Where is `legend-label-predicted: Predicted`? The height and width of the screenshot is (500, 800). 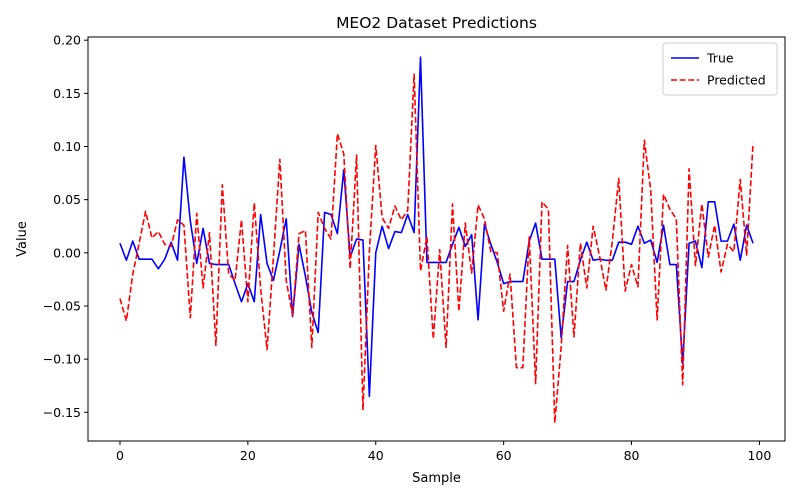
legend-label-predicted: Predicted is located at coordinates (736, 80).